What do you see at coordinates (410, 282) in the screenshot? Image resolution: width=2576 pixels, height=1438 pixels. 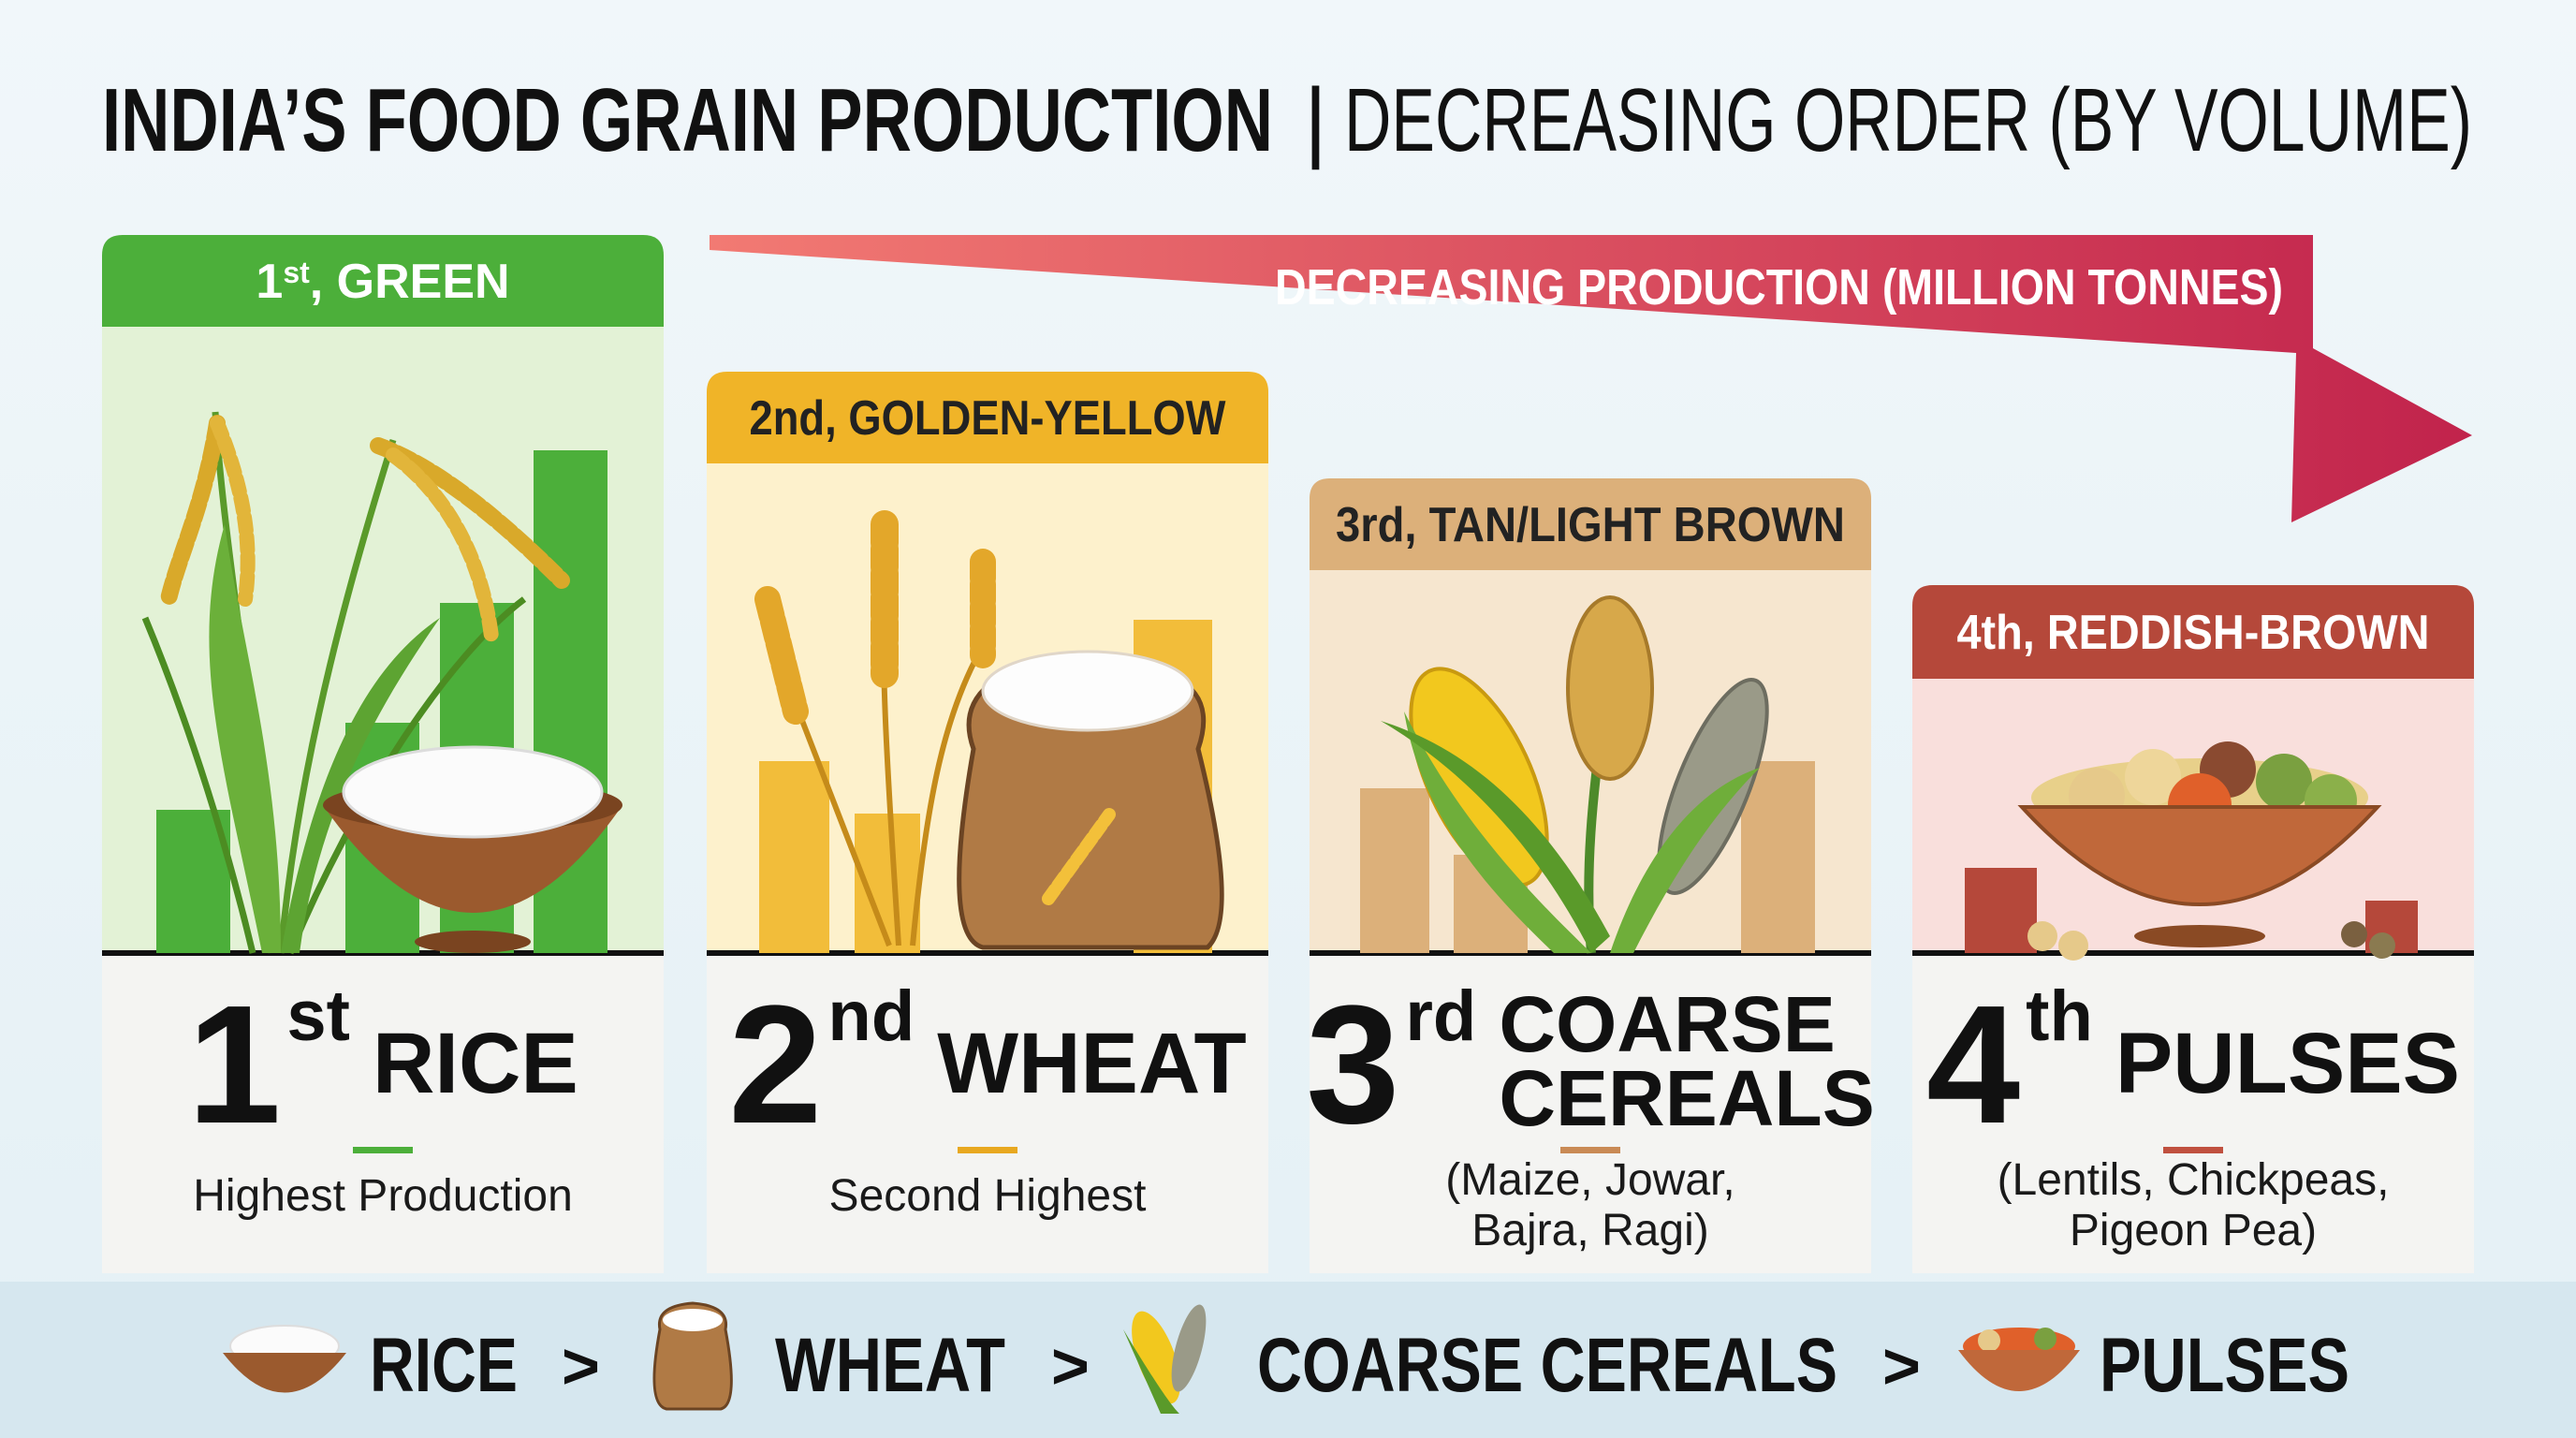 I see `header-label: , GREEN` at bounding box center [410, 282].